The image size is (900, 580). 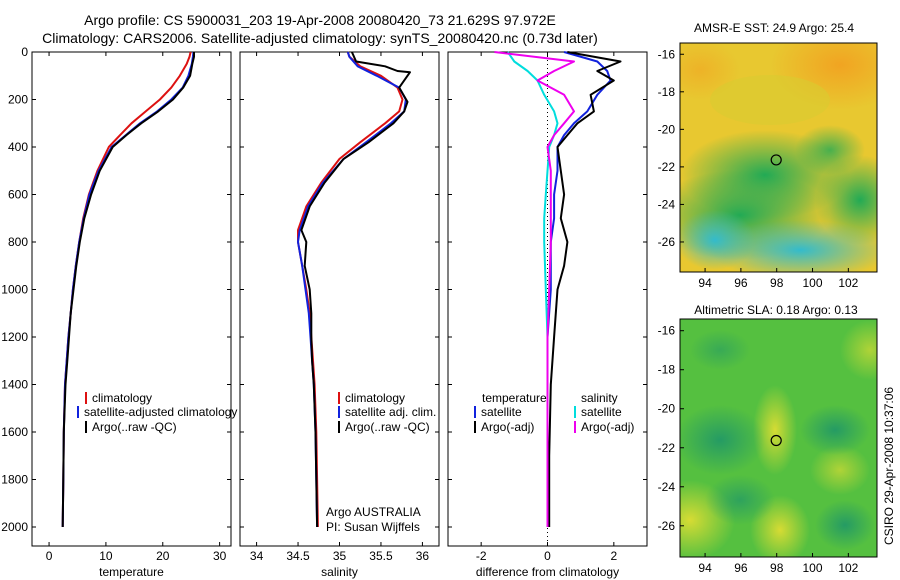 I want to click on x-tick-label: -2, so click(x=481, y=556).